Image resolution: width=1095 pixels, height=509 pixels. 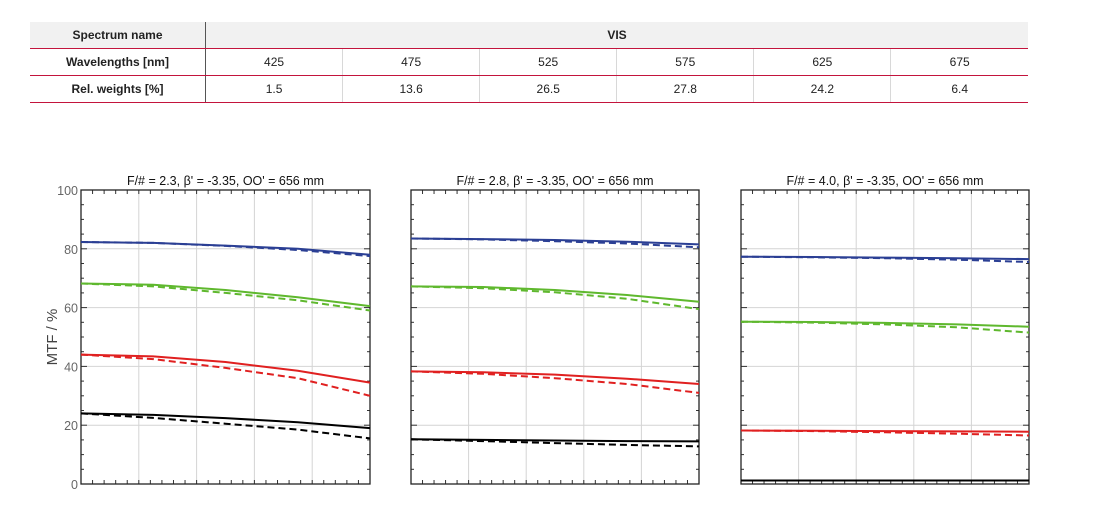 What do you see at coordinates (411, 89) in the screenshot?
I see `weight-cell: 13.6` at bounding box center [411, 89].